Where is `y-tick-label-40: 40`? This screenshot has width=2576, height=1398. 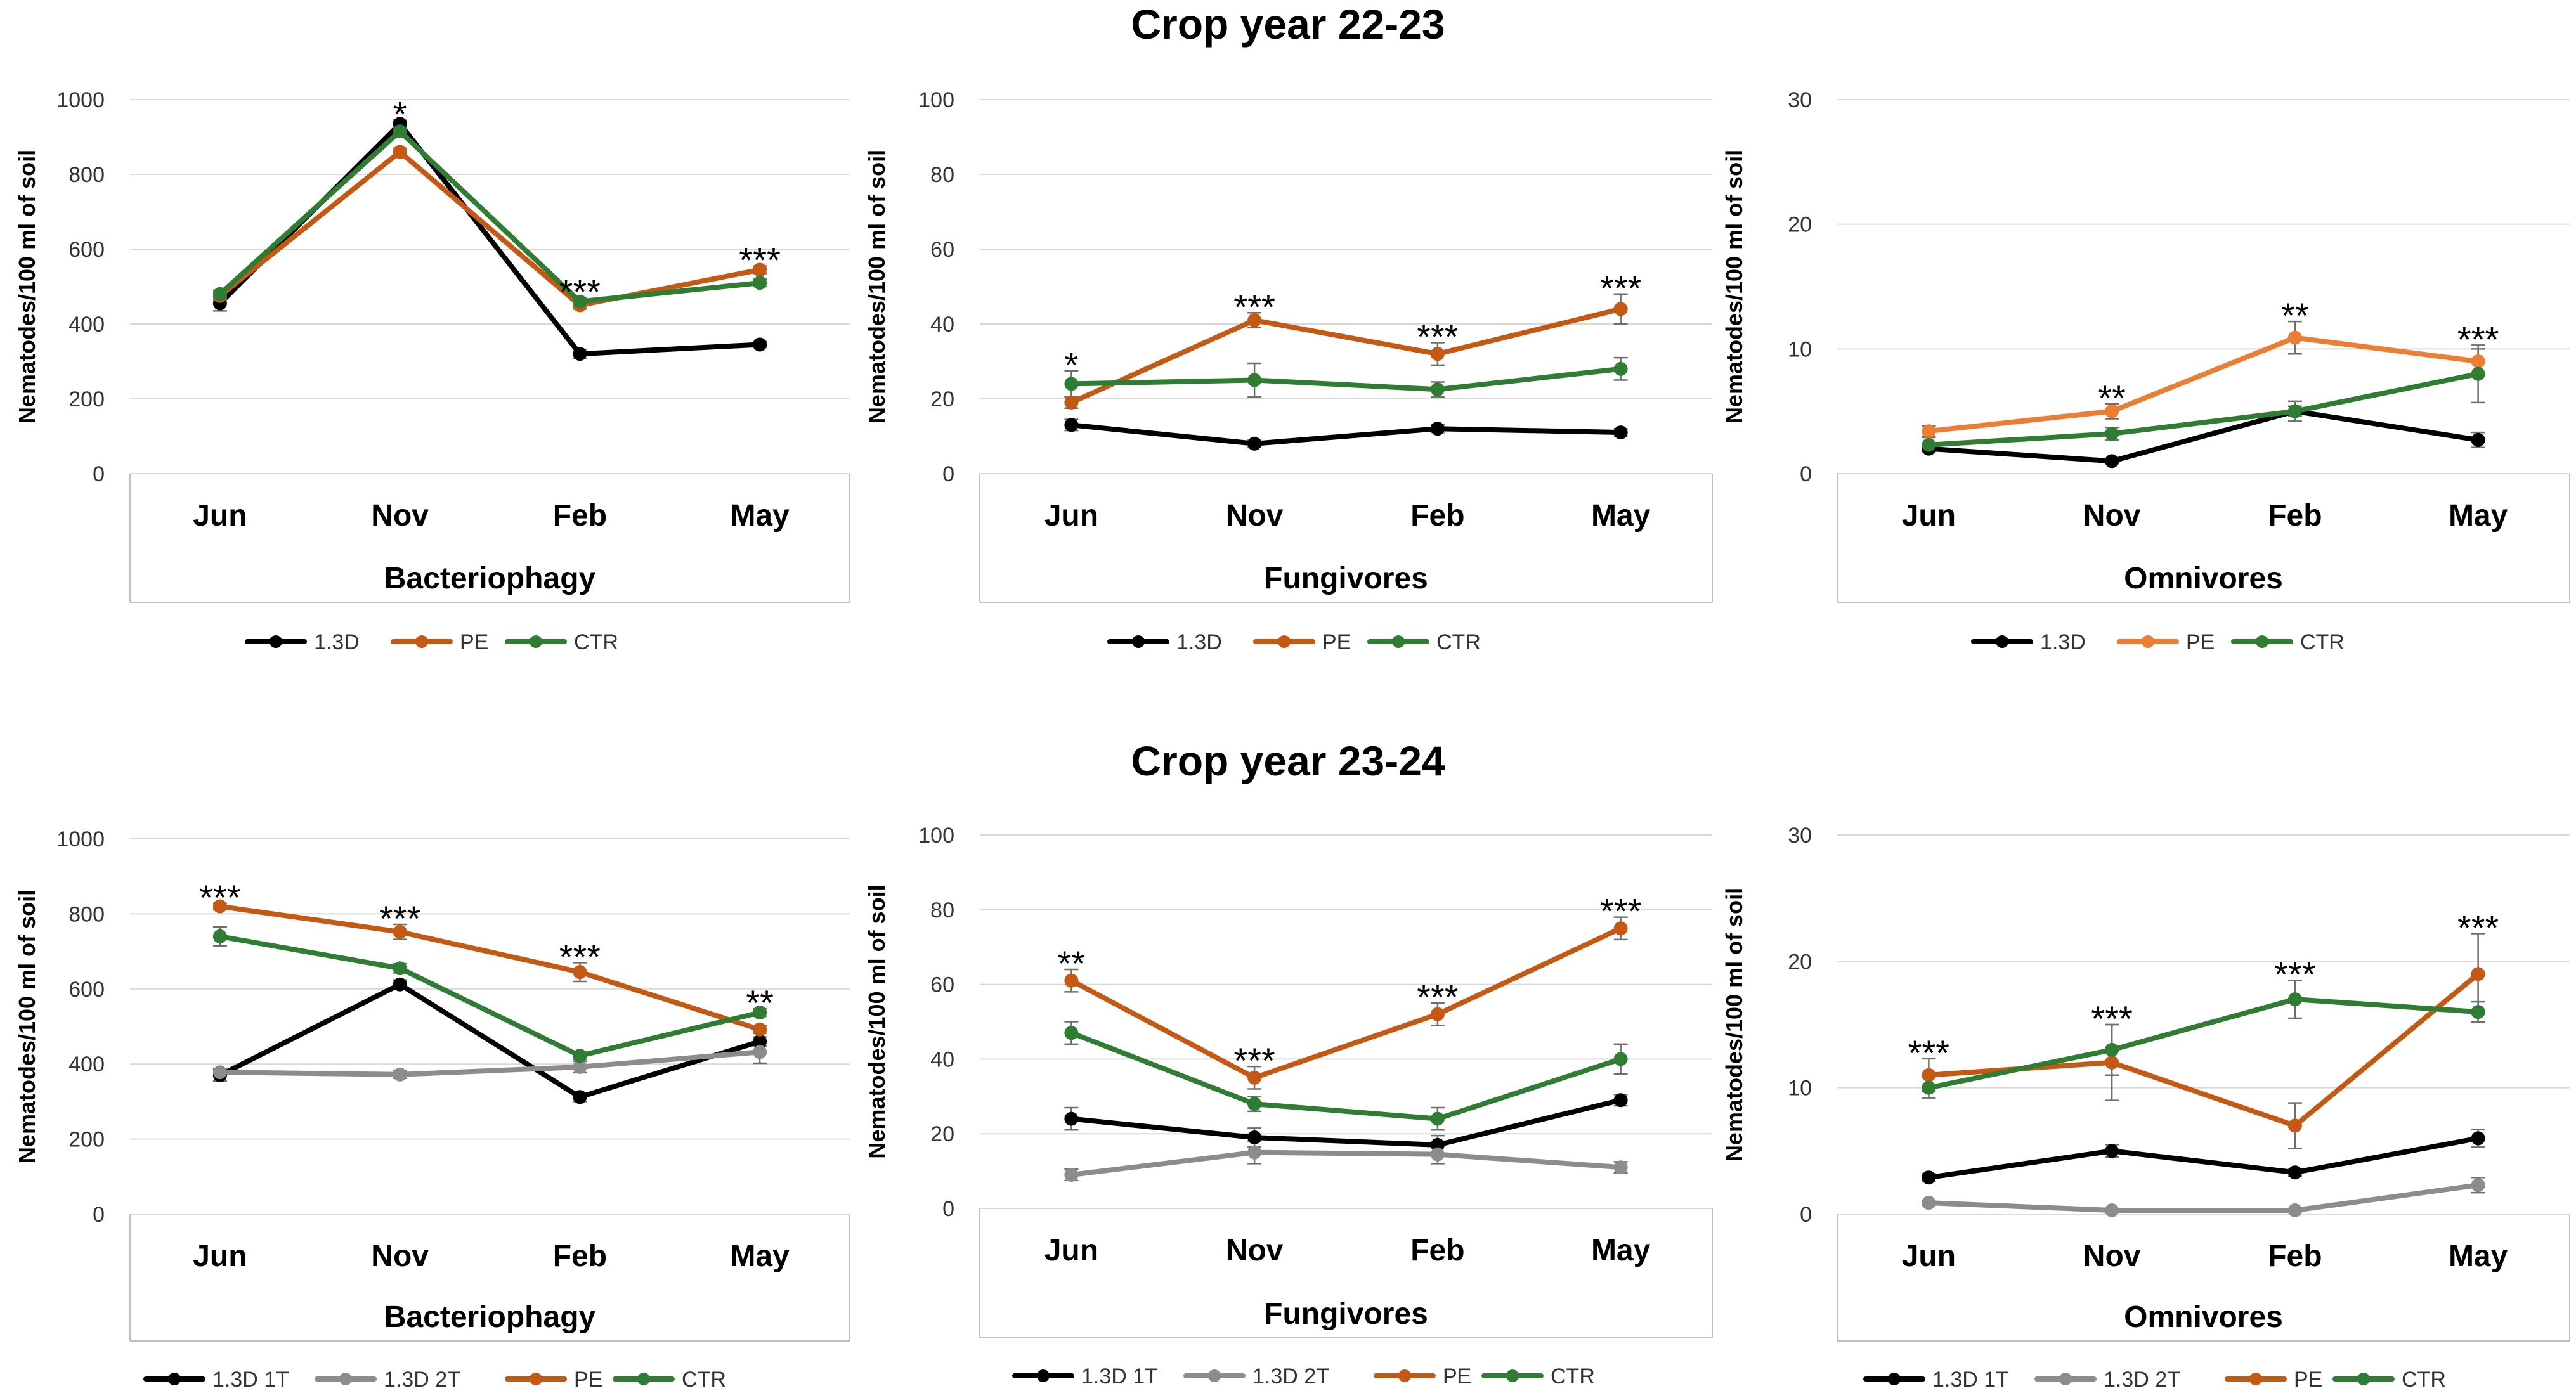
y-tick-label-40: 40 is located at coordinates (942, 1059).